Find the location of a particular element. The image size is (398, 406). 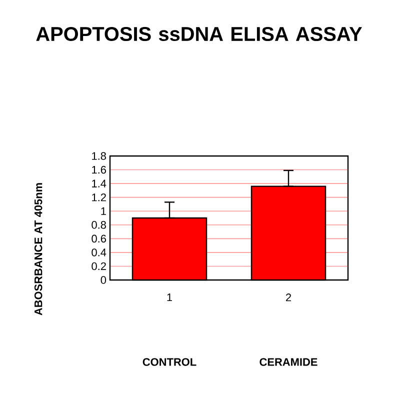

text: CERAMIDE is located at coordinates (289, 362).